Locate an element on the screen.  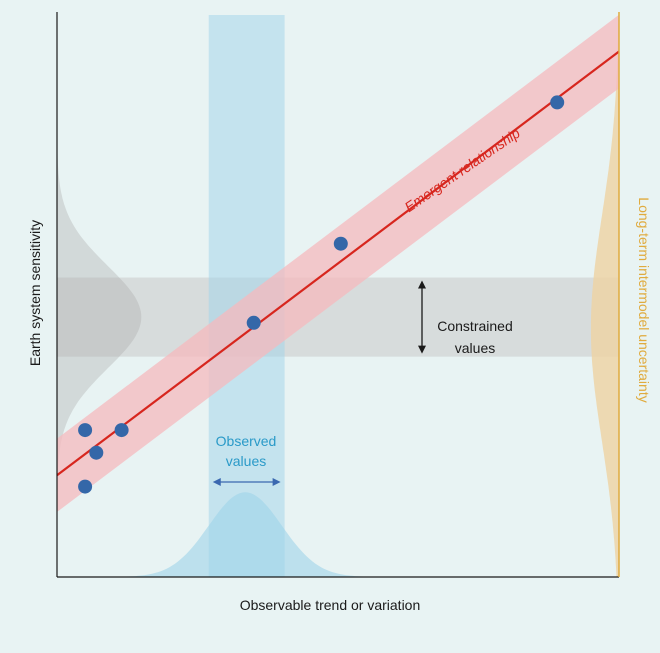
y-axis-label: Earth system sensitivity is located at coordinates (35, 293).